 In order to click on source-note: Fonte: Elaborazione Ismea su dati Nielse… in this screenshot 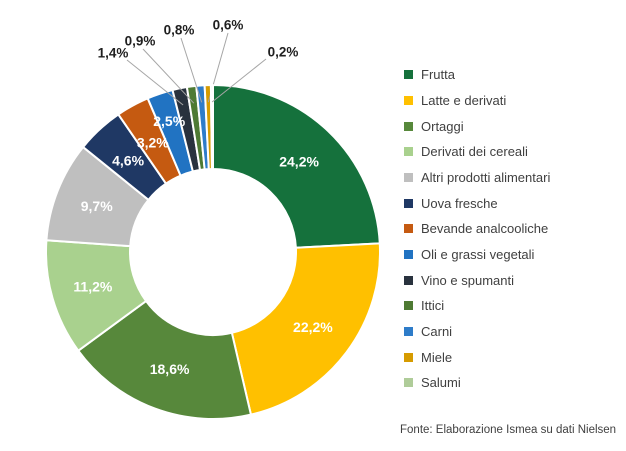, I will do `click(508, 430)`.